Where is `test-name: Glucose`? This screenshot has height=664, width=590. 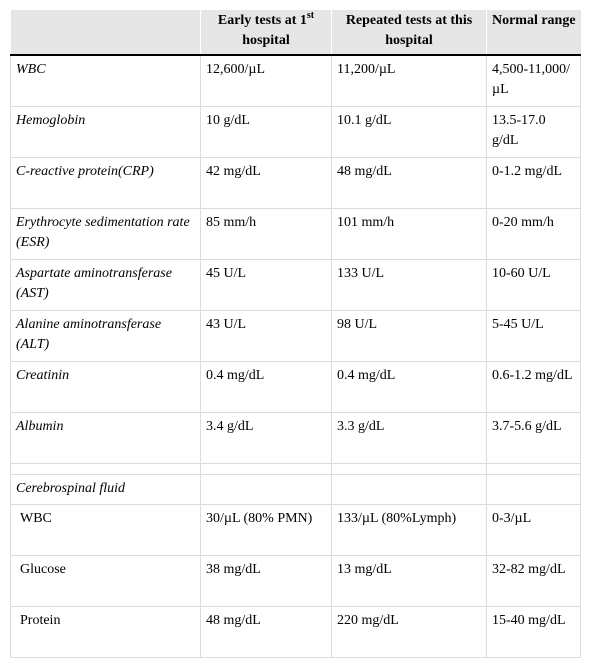
test-name: Glucose is located at coordinates (105, 581).